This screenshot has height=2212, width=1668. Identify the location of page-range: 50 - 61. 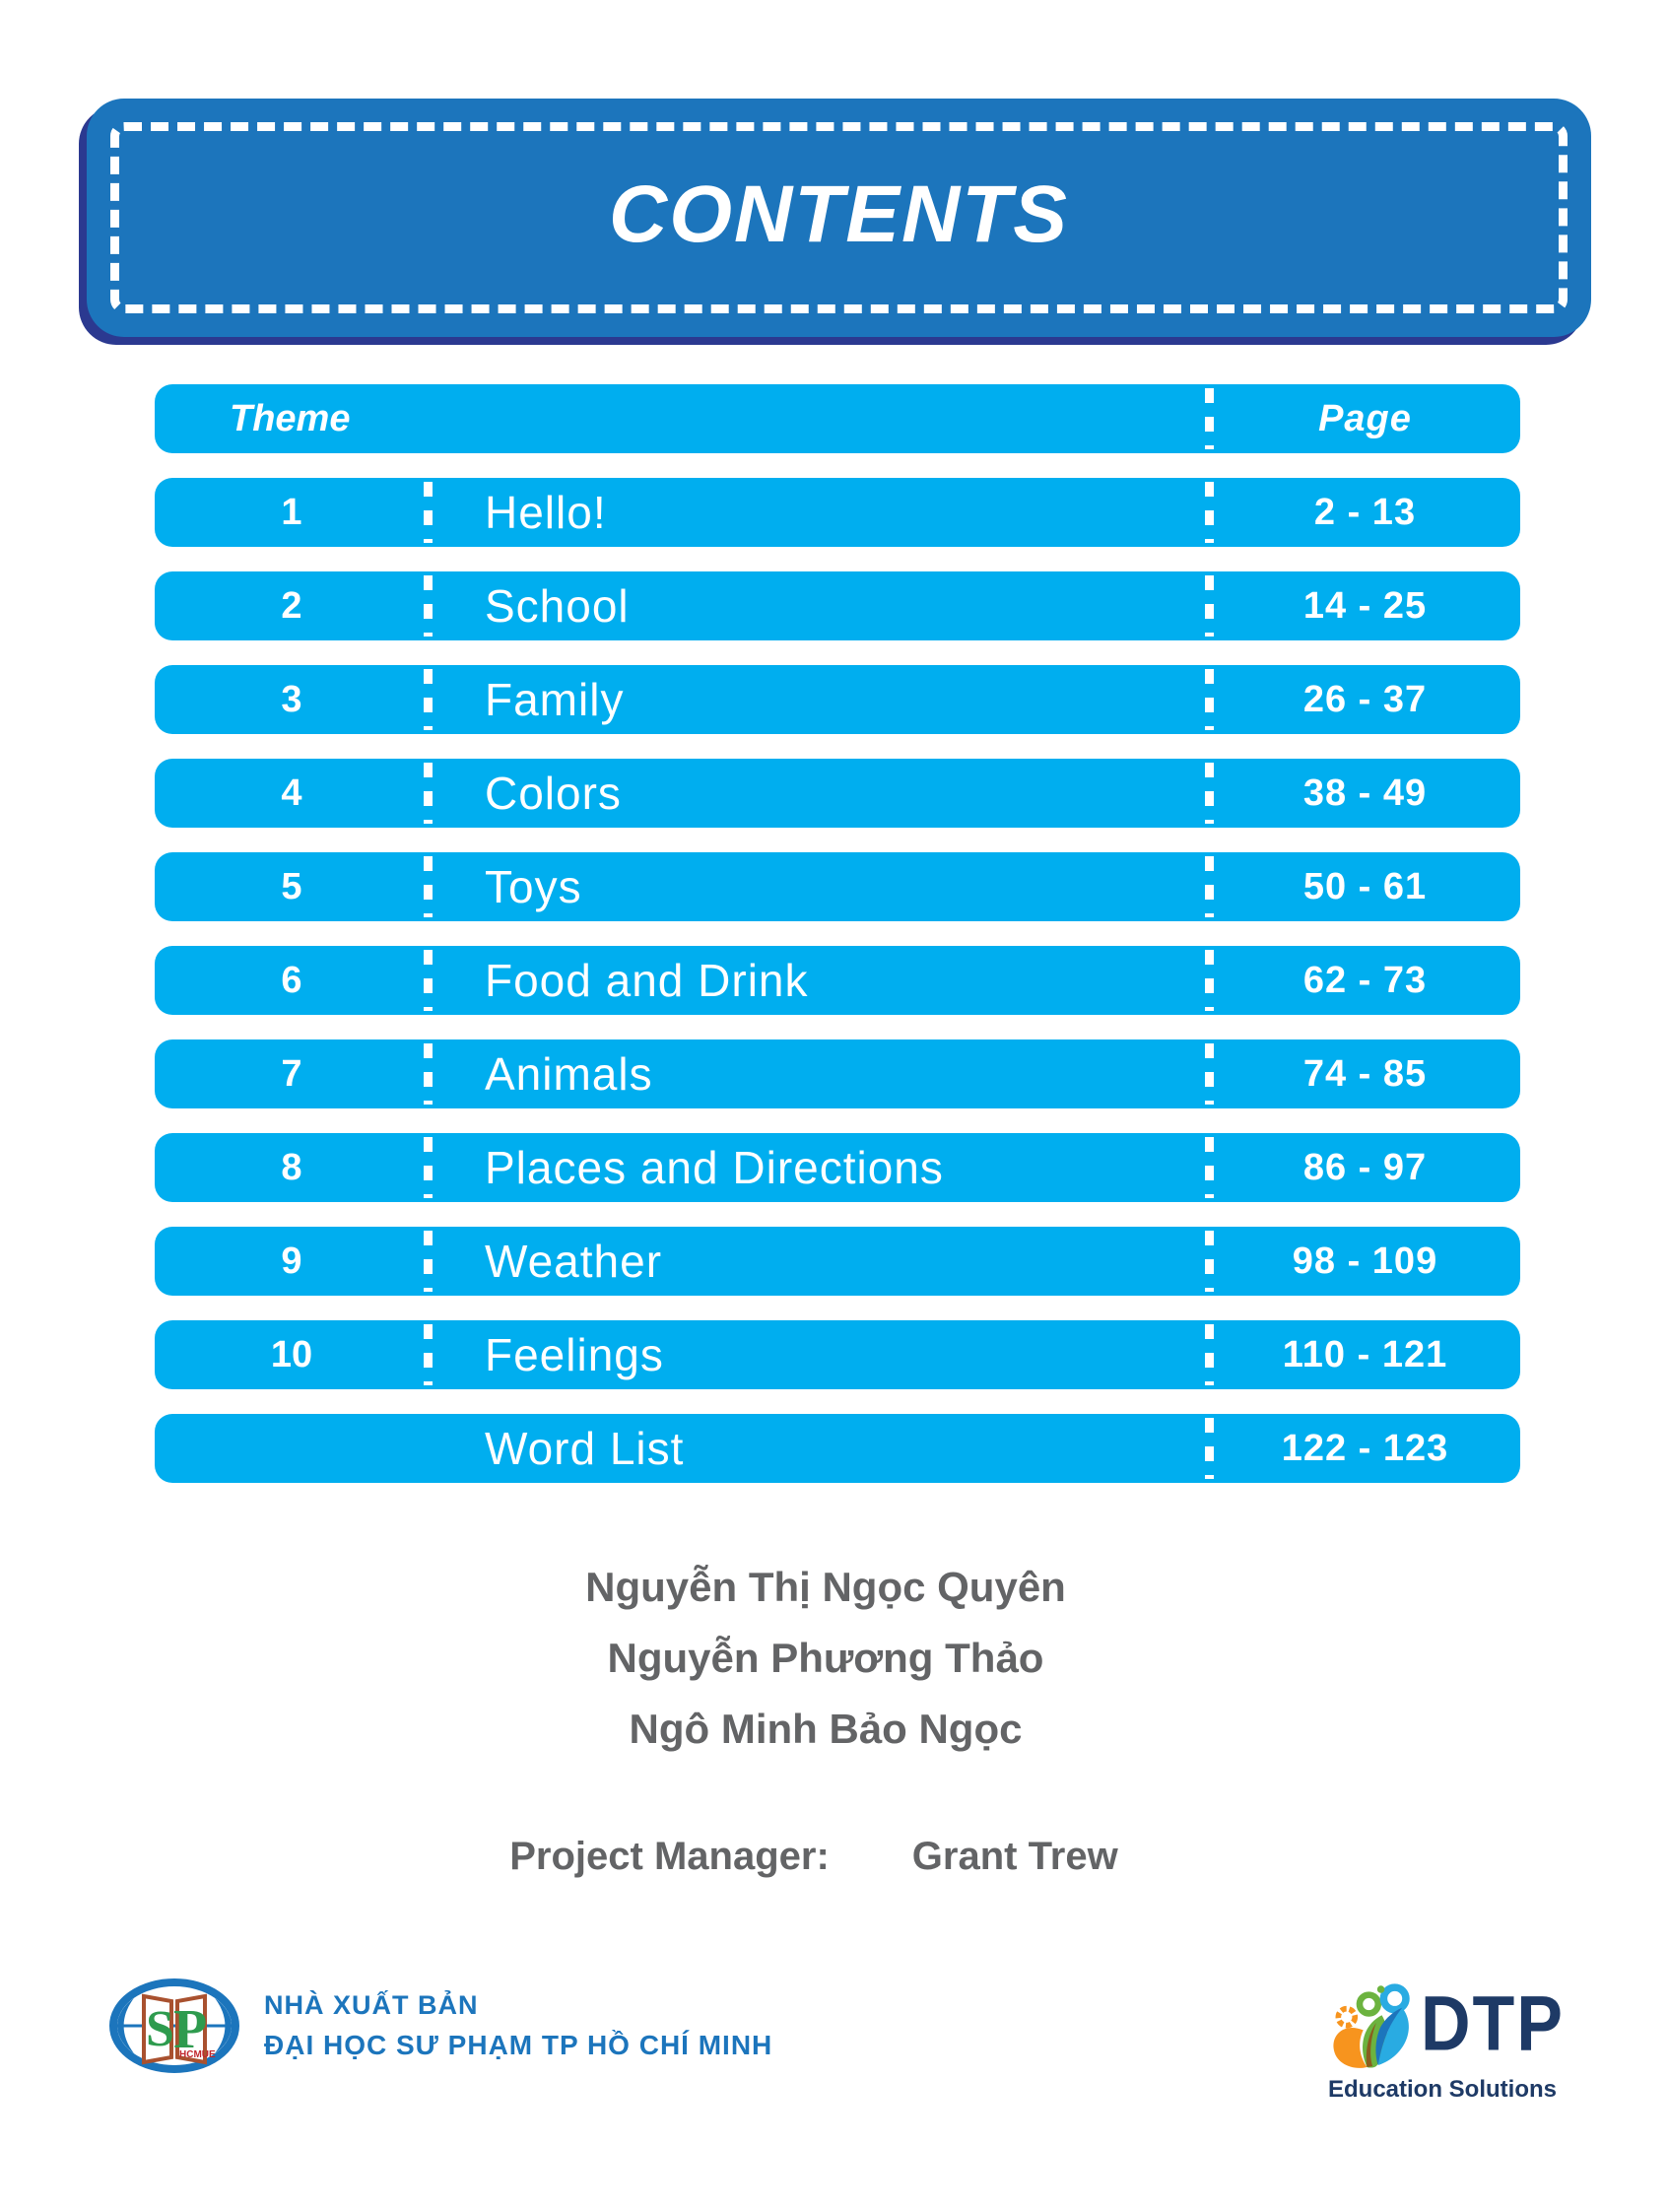
(1365, 886).